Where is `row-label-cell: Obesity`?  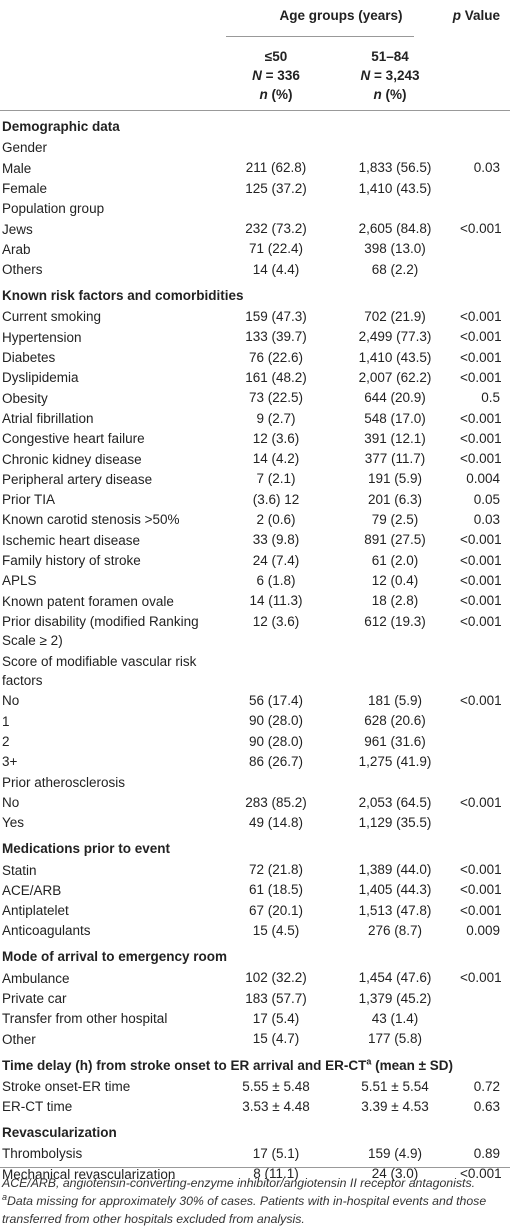 row-label-cell: Obesity is located at coordinates (111, 398).